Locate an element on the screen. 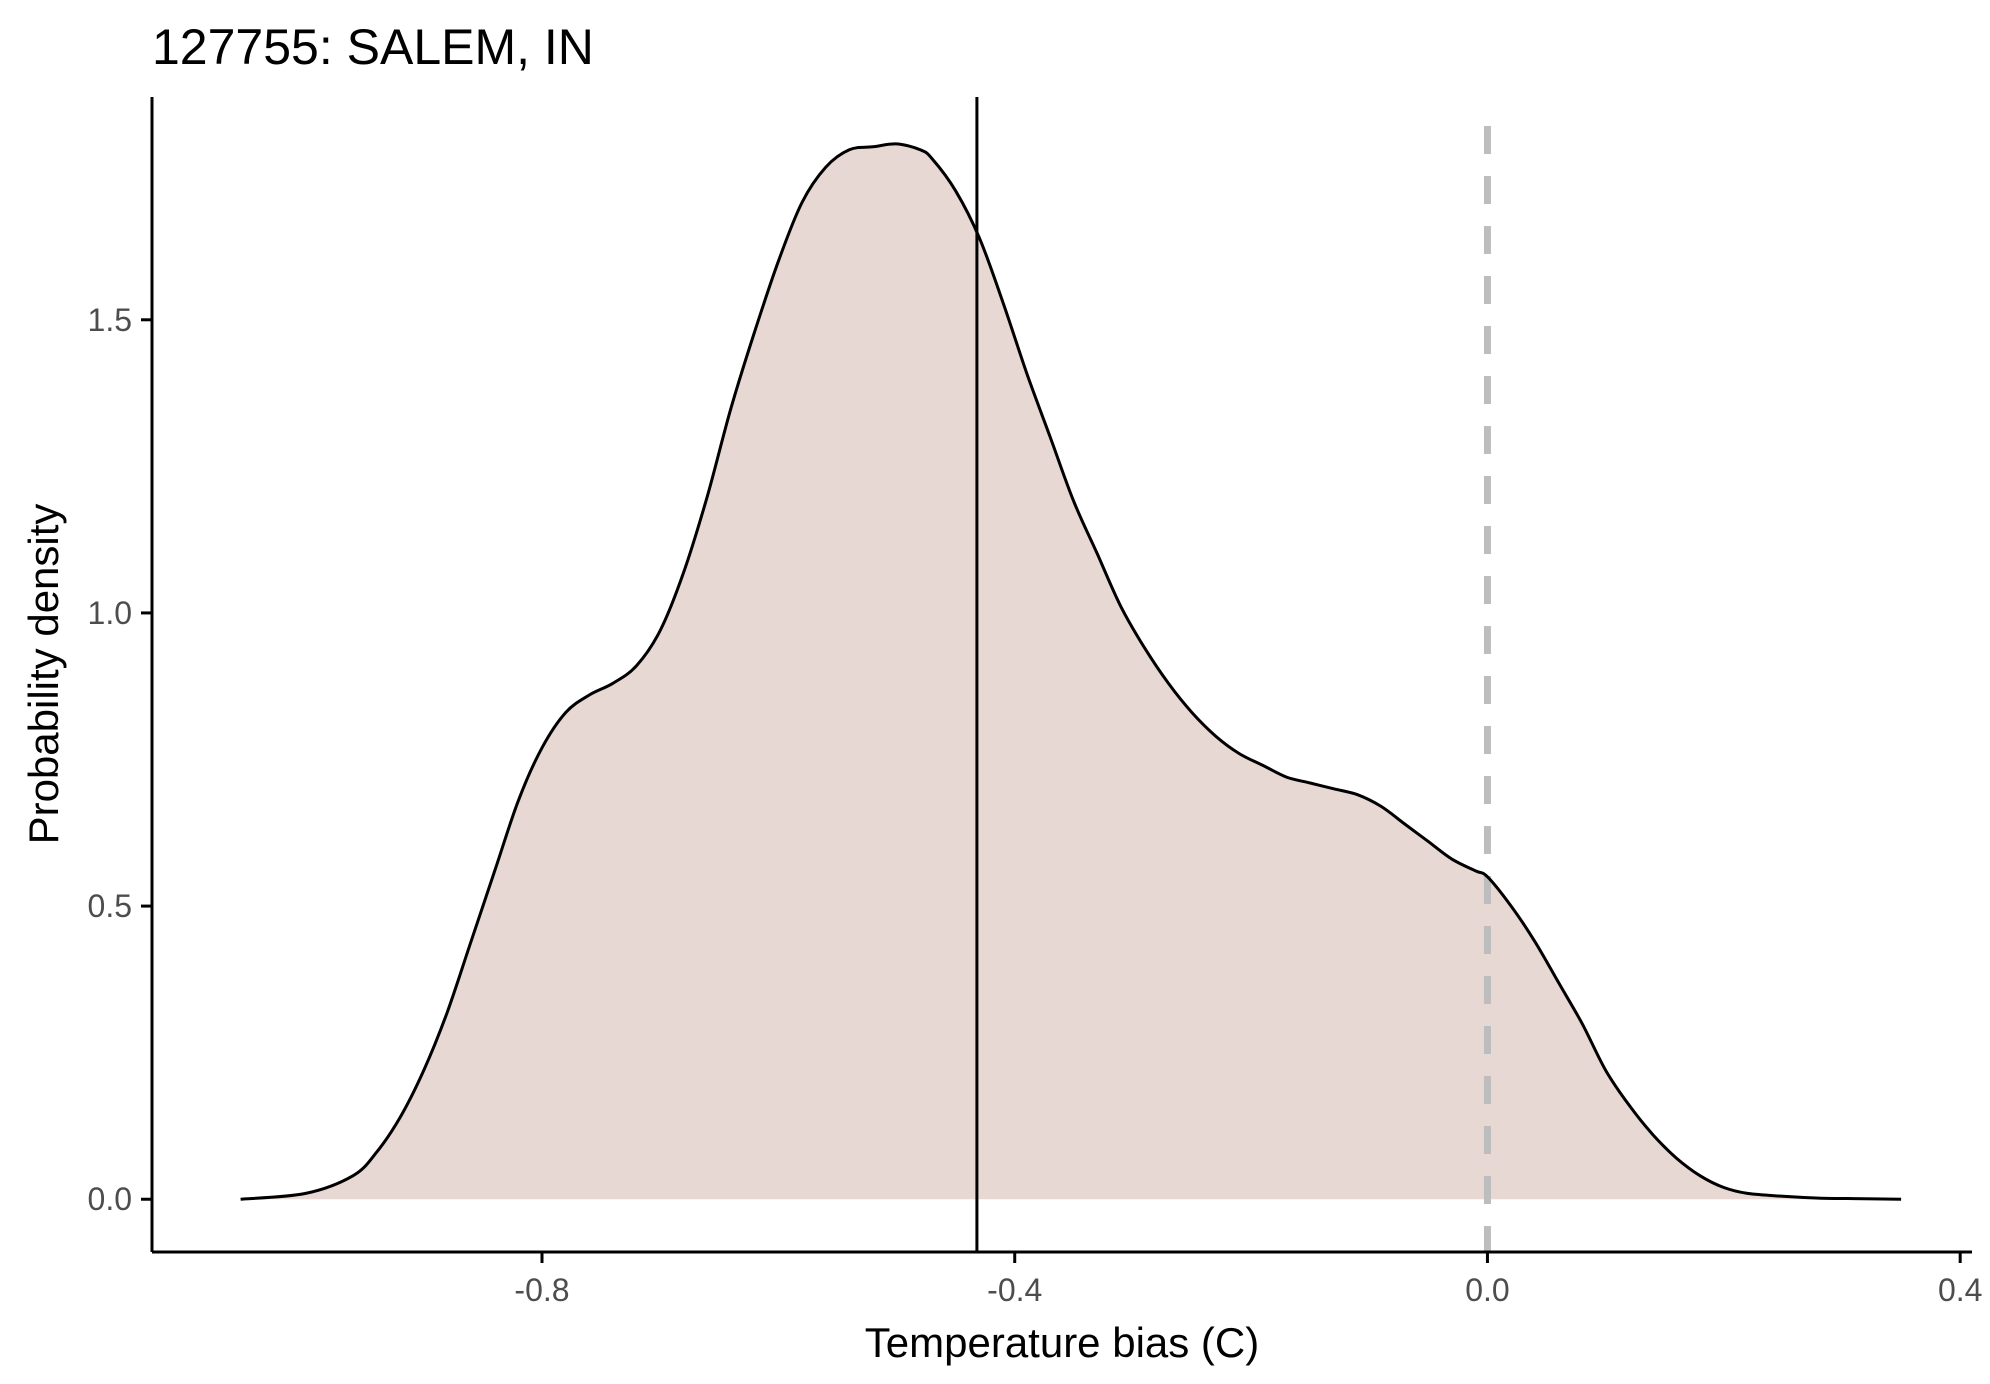 The width and height of the screenshot is (1990, 1384). x-tick-label: -0.8 is located at coordinates (541, 1290).